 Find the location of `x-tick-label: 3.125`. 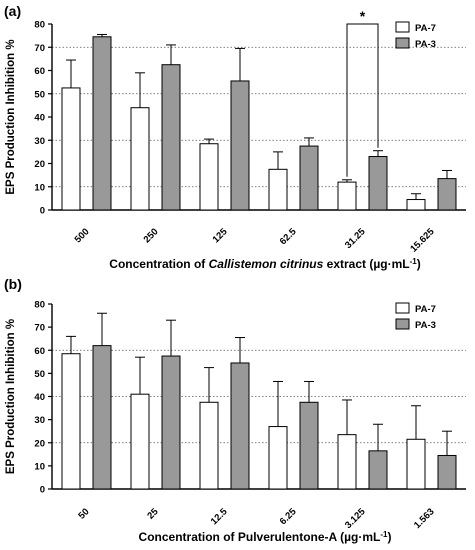

x-tick-label: 3.125 is located at coordinates (355, 518).